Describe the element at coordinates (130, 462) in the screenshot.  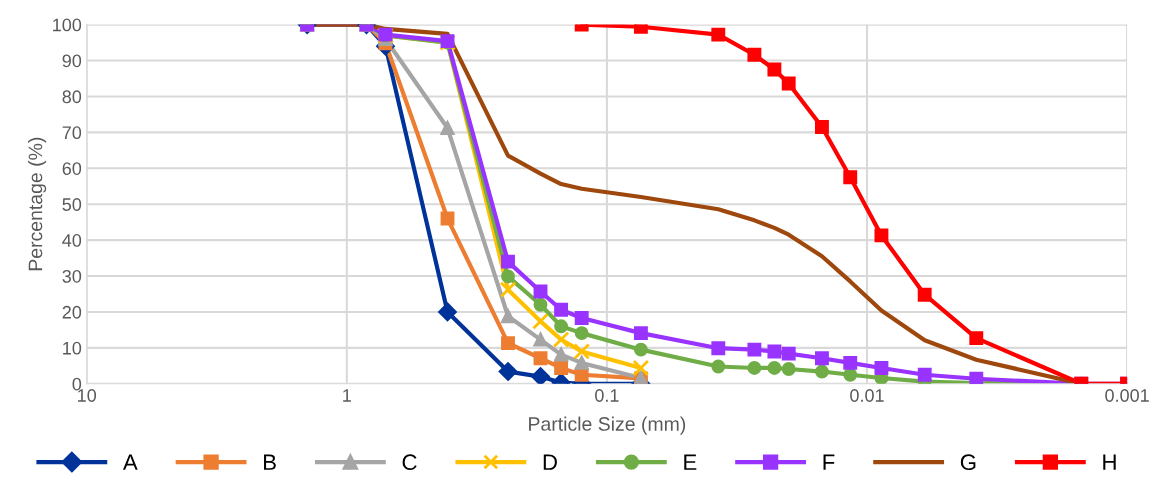
I see `legend-label: A` at that location.